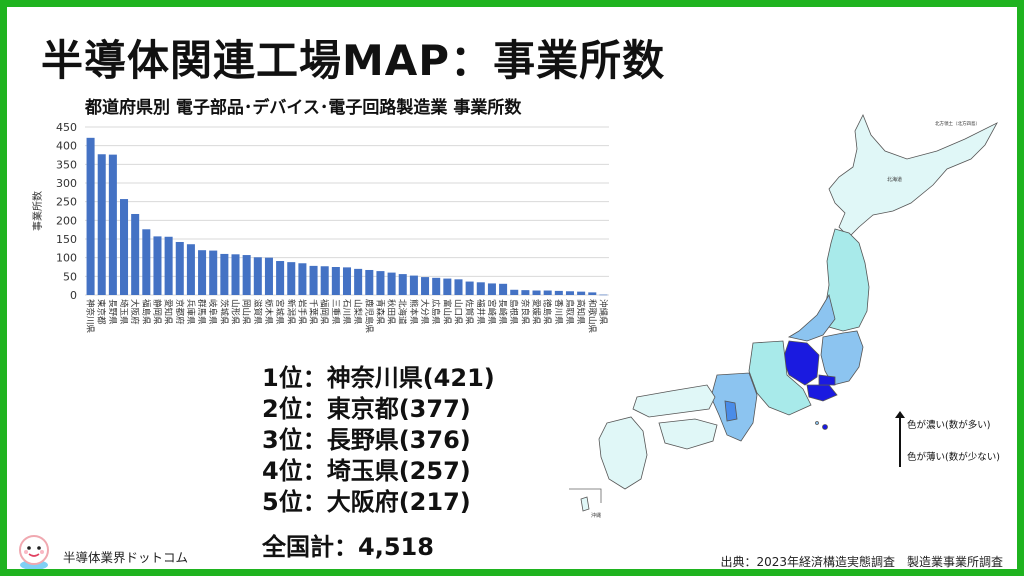 This screenshot has width=1024, height=576. Describe the element at coordinates (246, 312) in the screenshot. I see `x-tick-label: 岡山県` at that location.